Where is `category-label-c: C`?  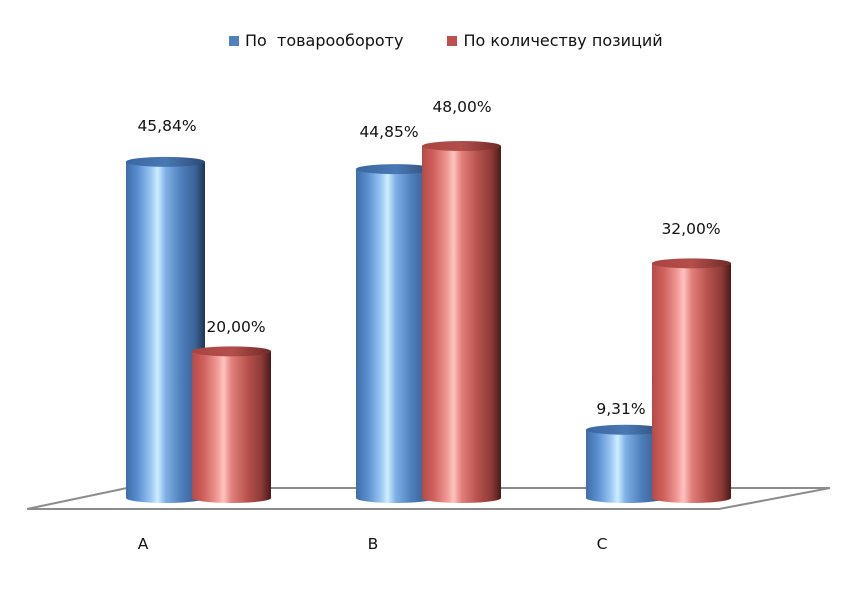
category-label-c: C is located at coordinates (602, 544).